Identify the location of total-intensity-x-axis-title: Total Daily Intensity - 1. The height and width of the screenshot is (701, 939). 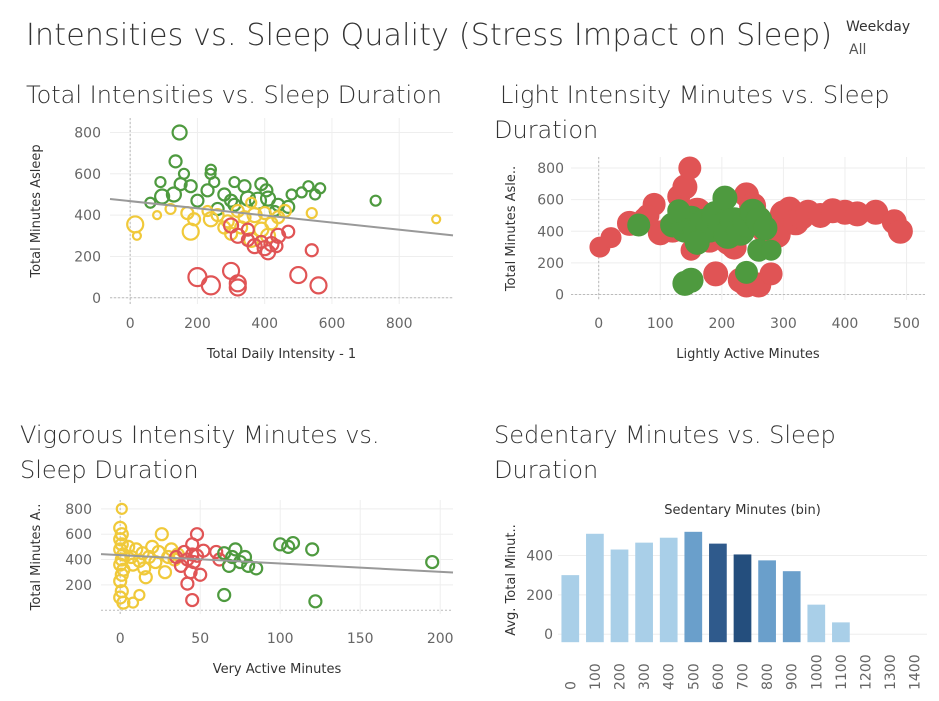
(281, 354).